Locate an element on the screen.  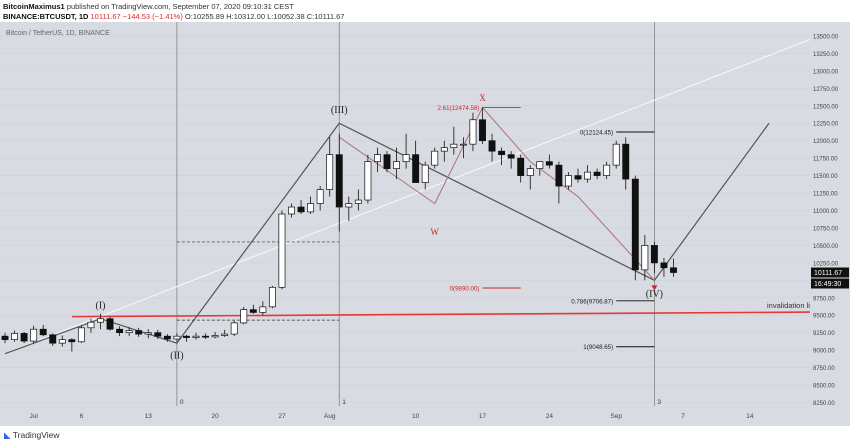
x-tick-label: 14 is located at coordinates (750, 416).